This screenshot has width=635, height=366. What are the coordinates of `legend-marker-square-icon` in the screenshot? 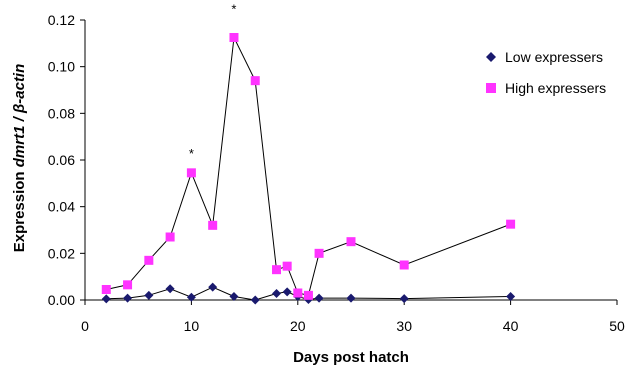 It's located at (491, 88).